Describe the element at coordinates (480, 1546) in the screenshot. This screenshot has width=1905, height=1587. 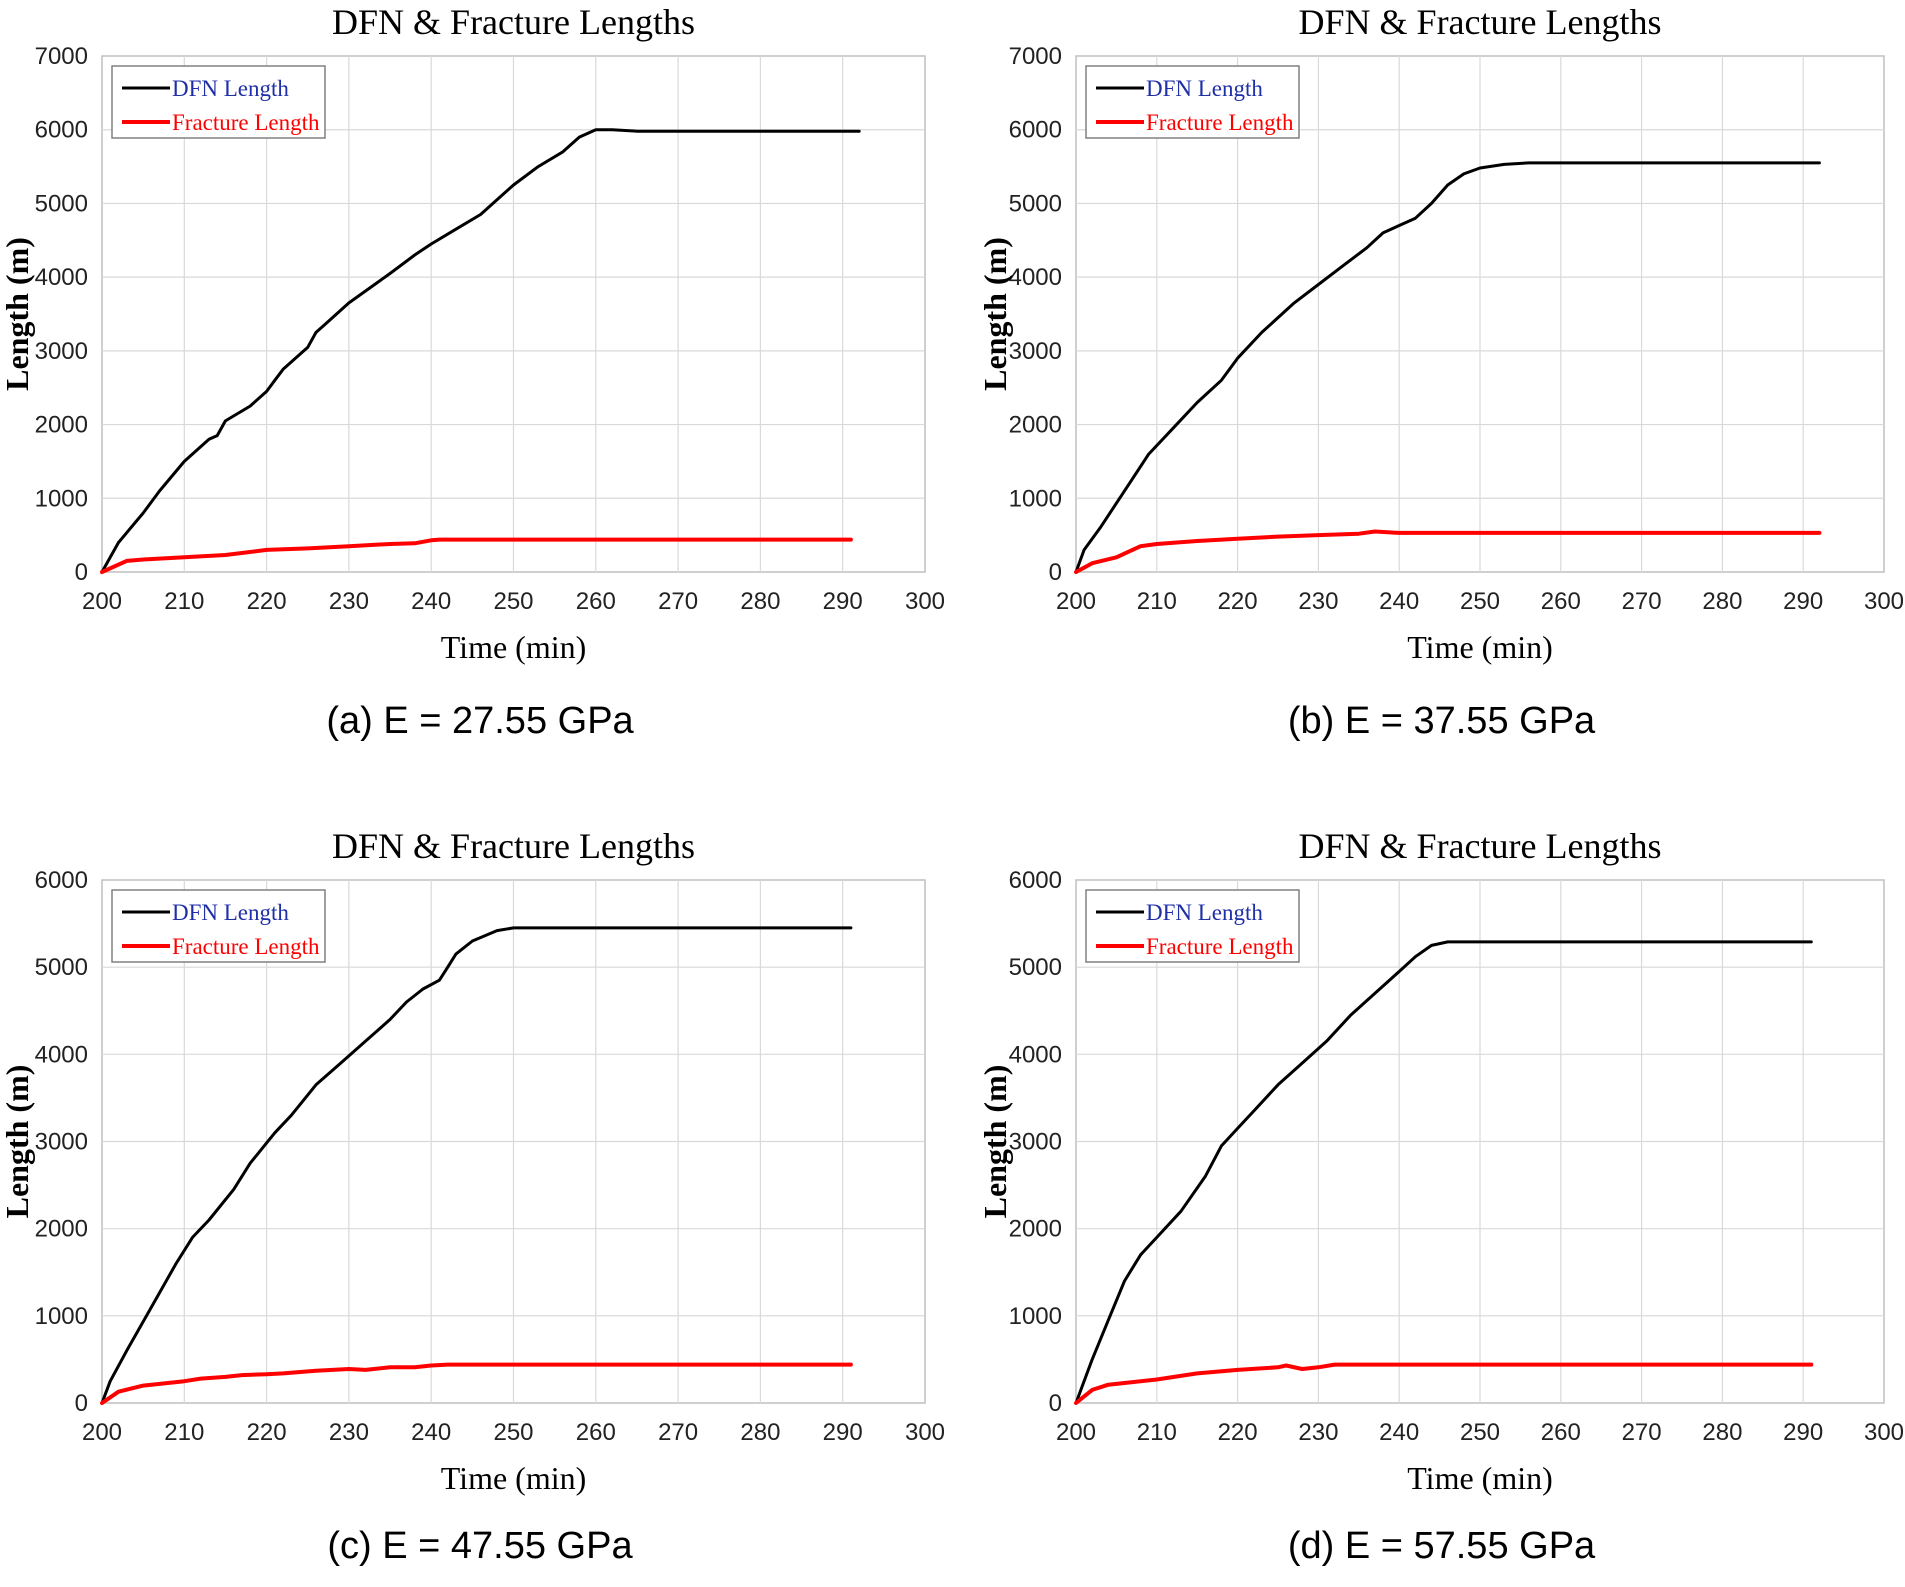
I see `caption-c: (c) E = 47.55 GPa` at that location.